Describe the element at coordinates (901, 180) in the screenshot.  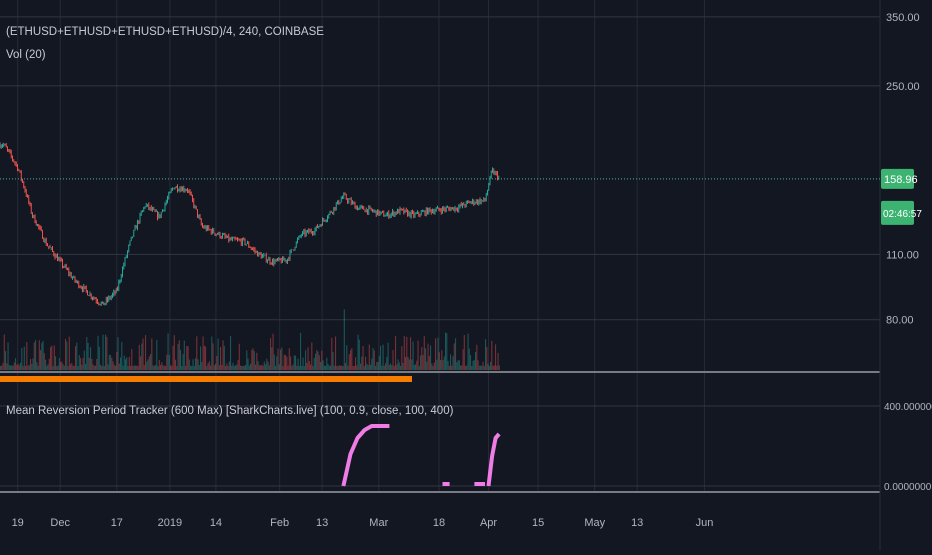
I see `current-price-value: 158.96` at that location.